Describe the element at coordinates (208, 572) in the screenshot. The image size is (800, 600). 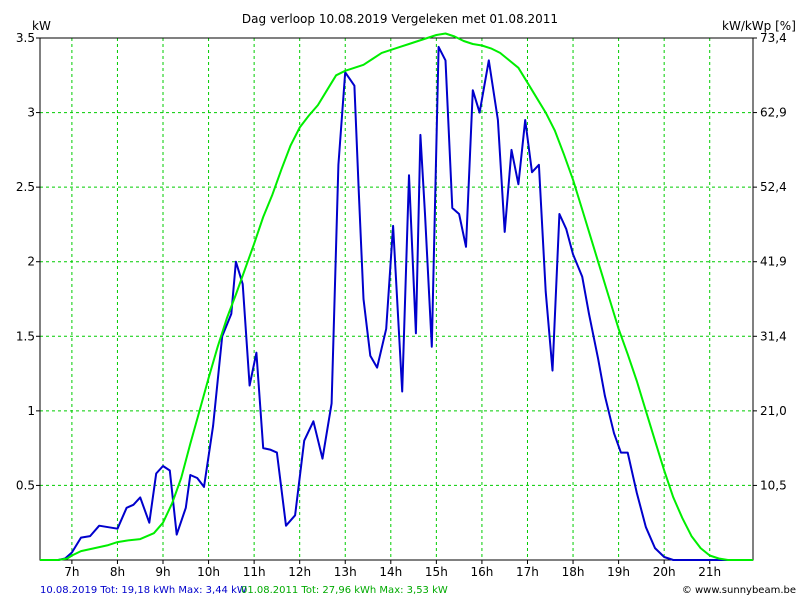
I see `x-tick-label: 10h` at that location.